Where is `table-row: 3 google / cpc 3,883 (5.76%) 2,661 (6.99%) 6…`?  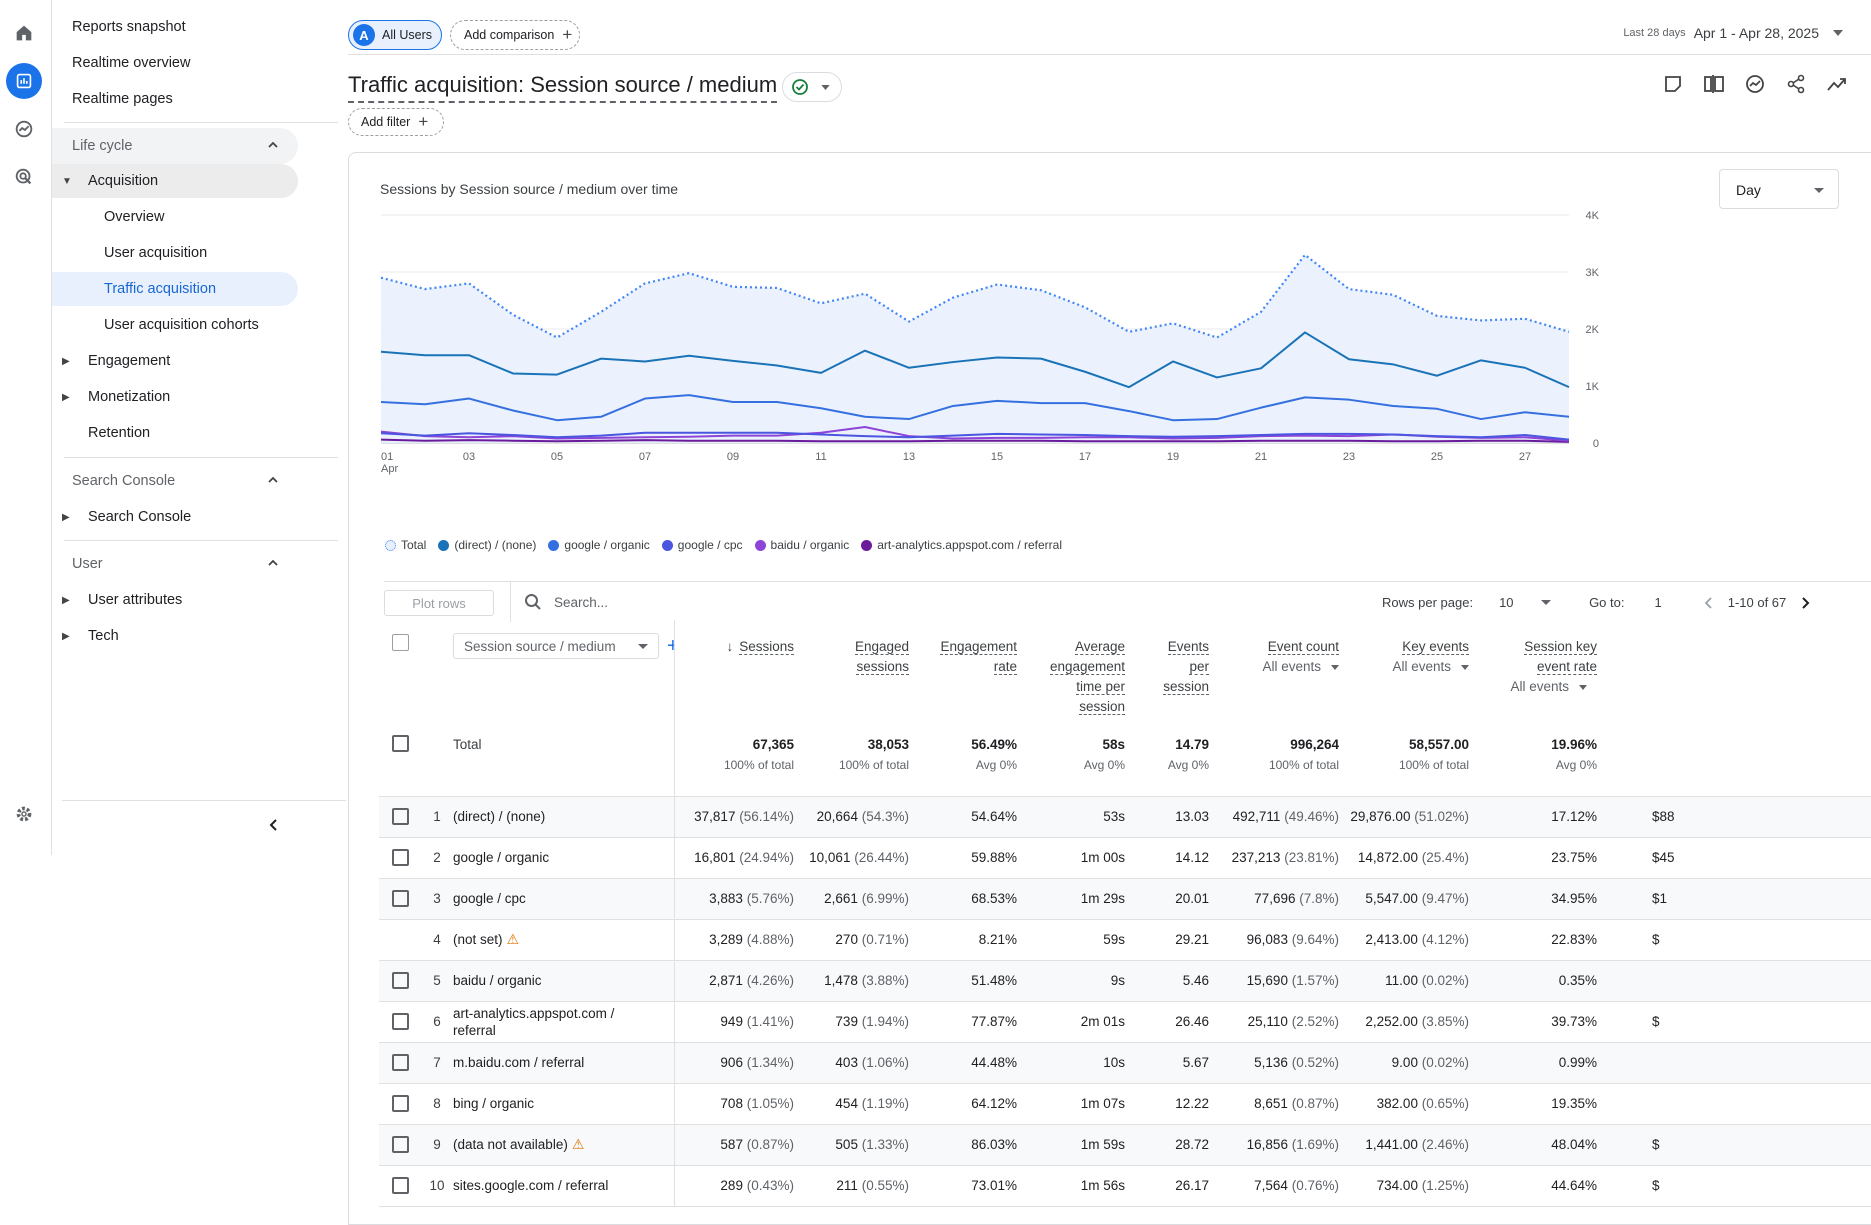
table-row: 3 google / cpc 3,883 (5.76%) 2,661 (6.99%) 6… is located at coordinates (1125, 899).